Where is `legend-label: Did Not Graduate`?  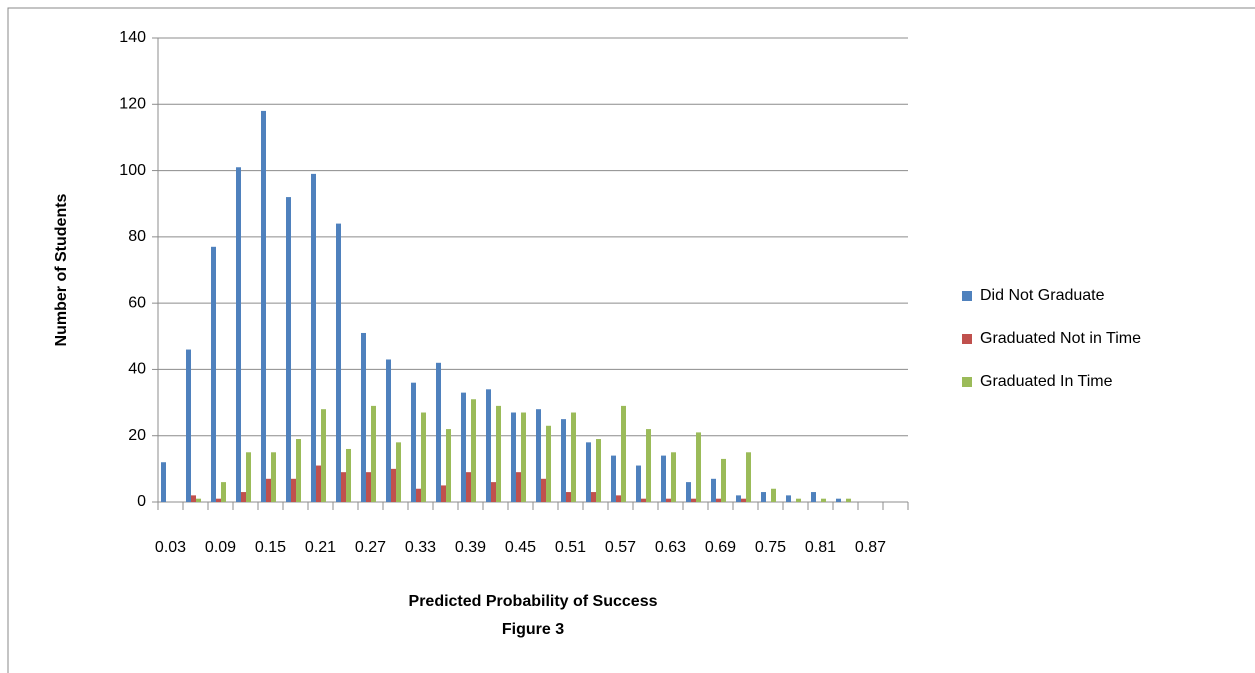 legend-label: Did Not Graduate is located at coordinates (1042, 295).